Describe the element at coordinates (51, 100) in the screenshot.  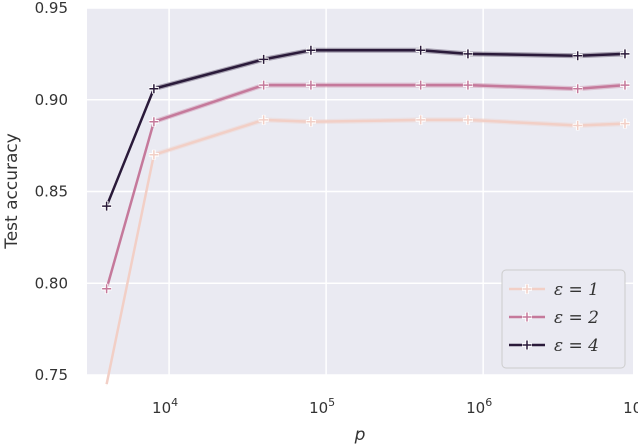
I see `y-tick-label: 0.90` at that location.